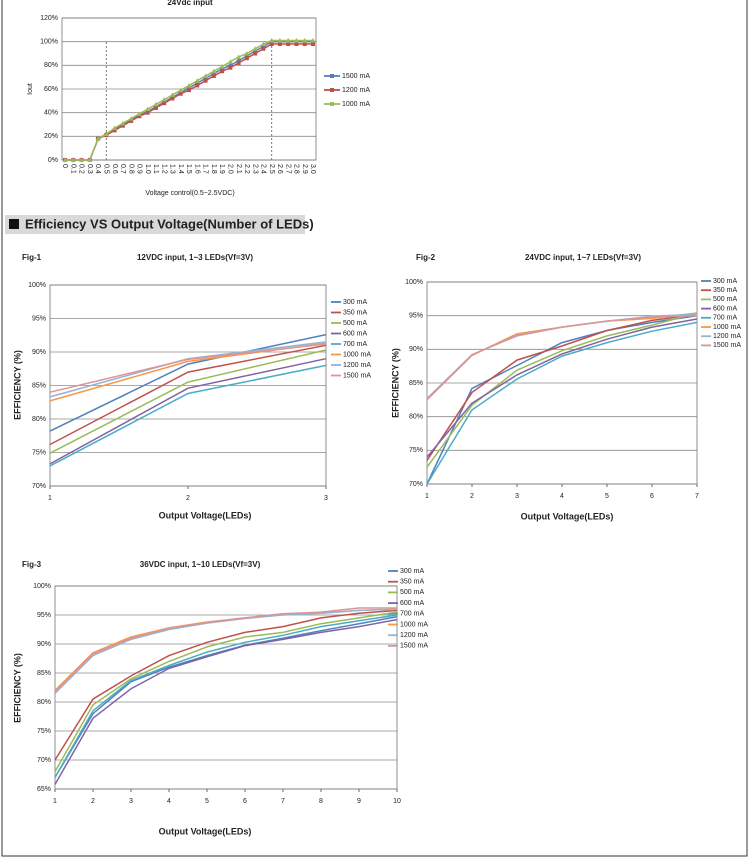  I want to click on x-tick-label: 2.8, so click(296, 169).